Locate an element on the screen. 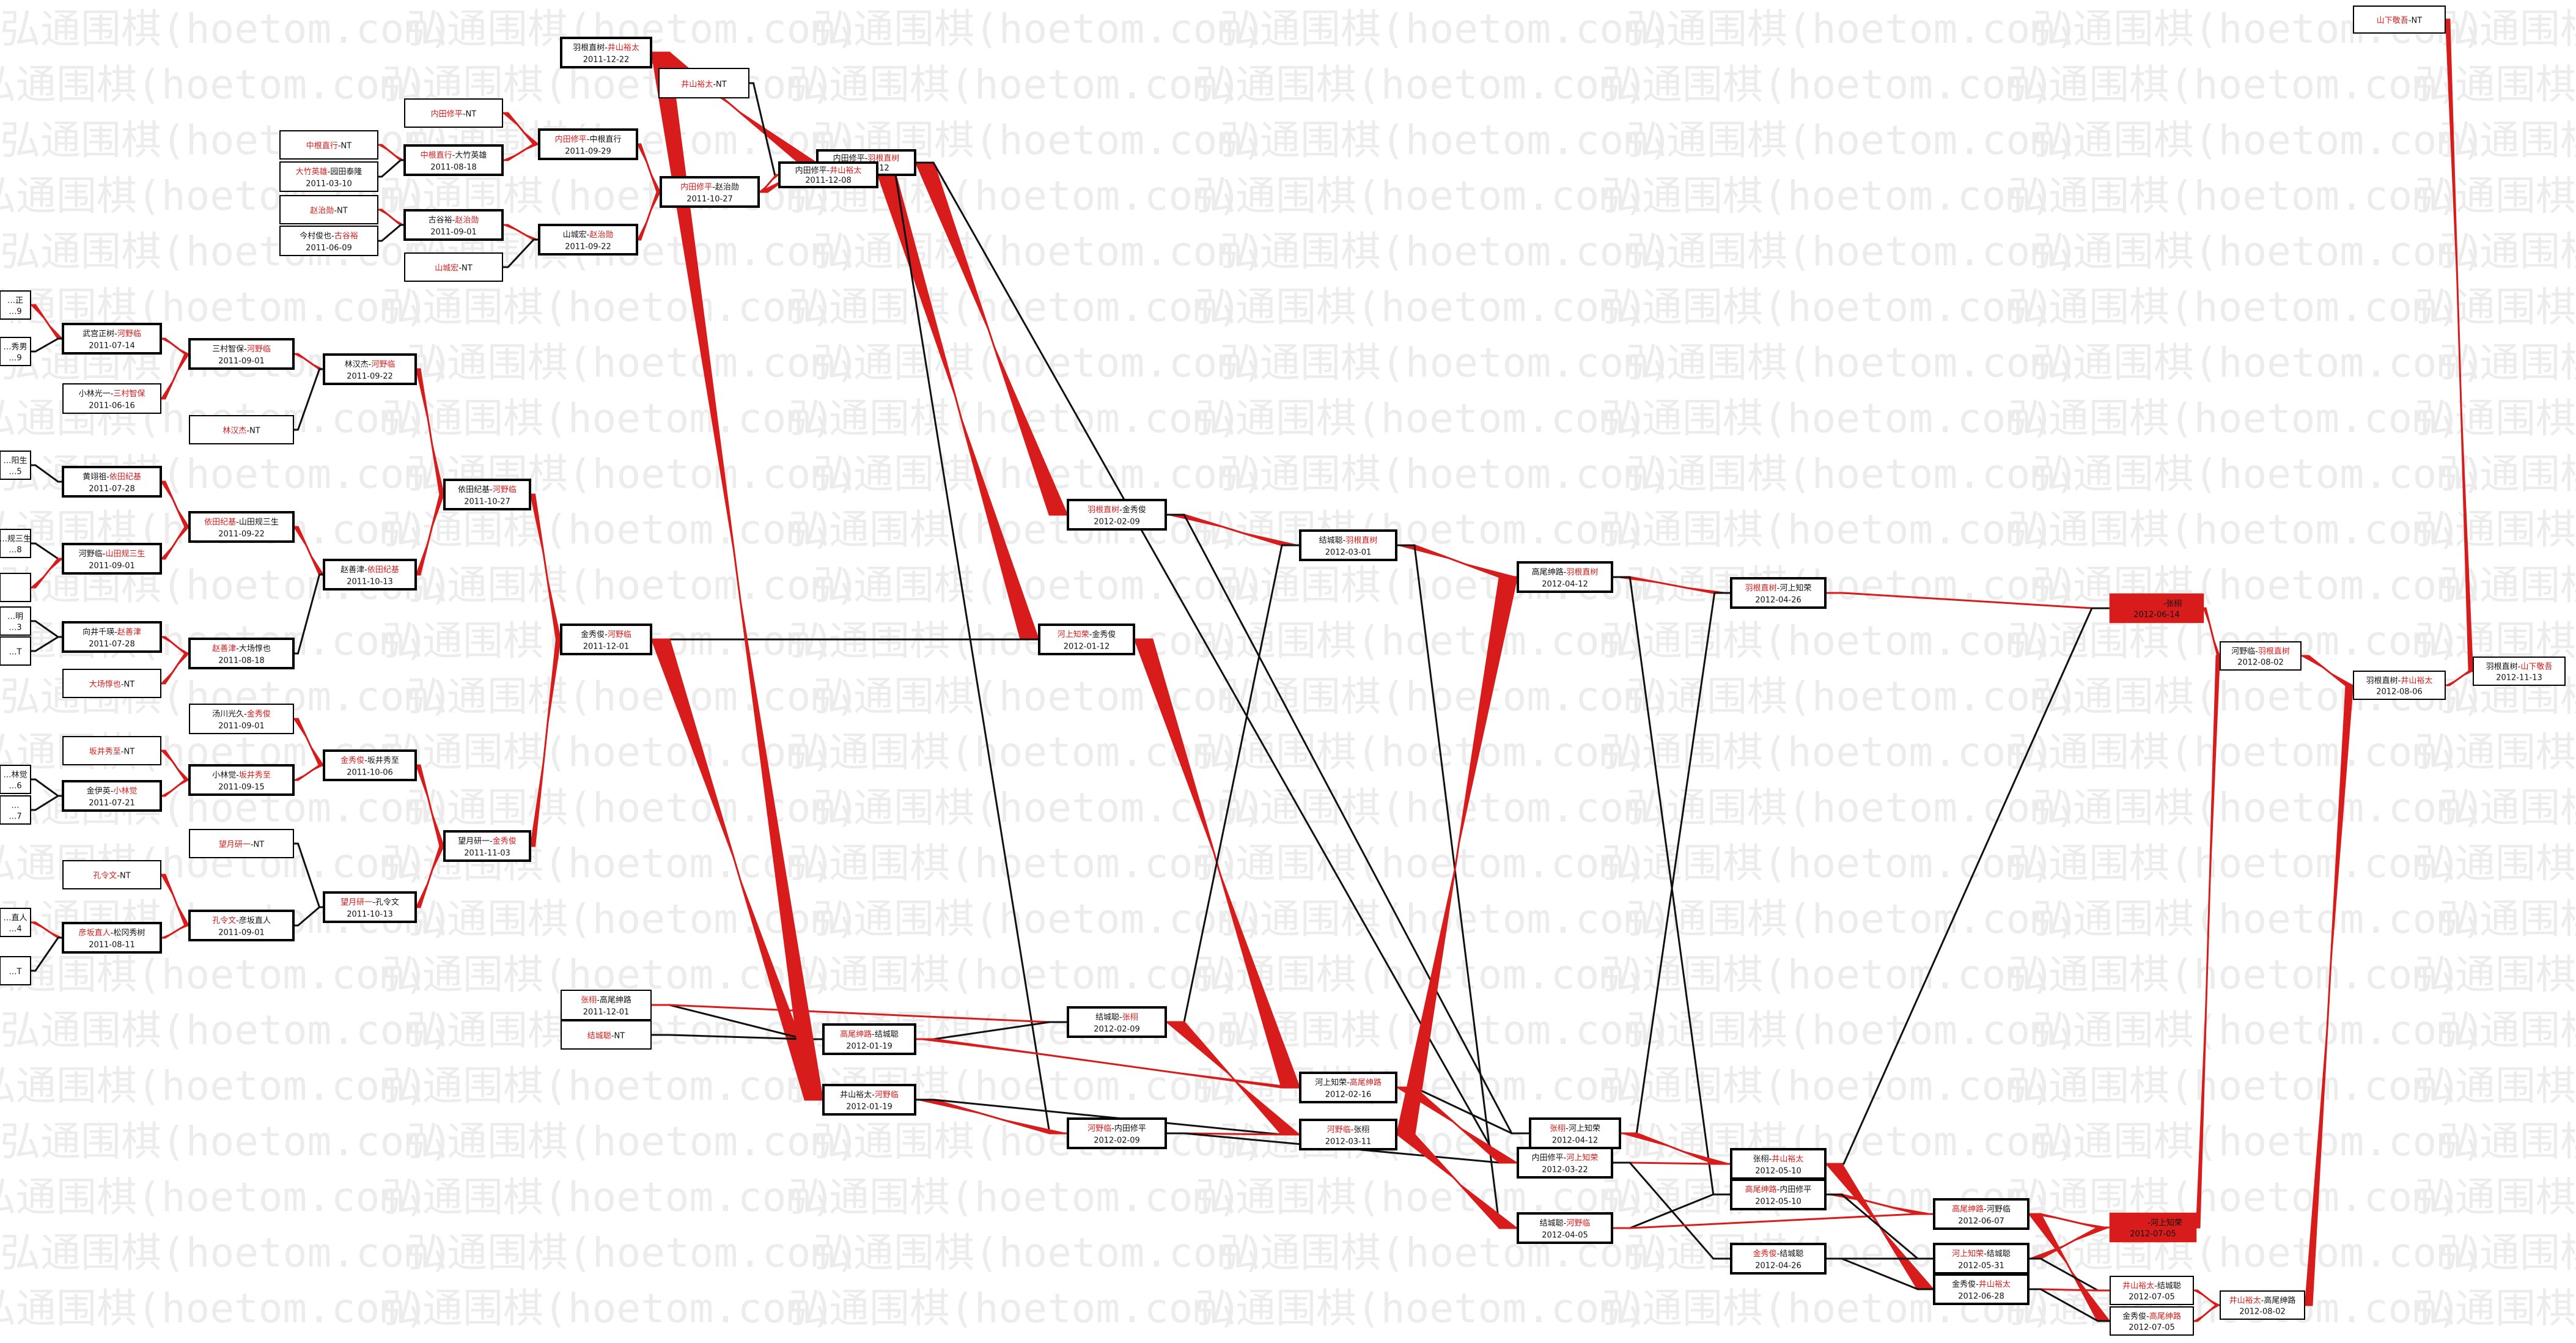 The width and height of the screenshot is (2576, 1343). match-box: 内田修平-河上知荣 2012-03-22 is located at coordinates (1565, 1163).